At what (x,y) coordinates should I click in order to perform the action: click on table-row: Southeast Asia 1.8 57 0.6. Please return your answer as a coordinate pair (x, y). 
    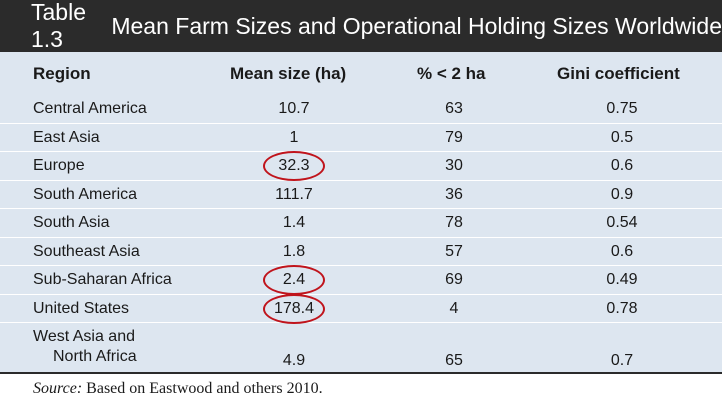
    Looking at the image, I should click on (361, 252).